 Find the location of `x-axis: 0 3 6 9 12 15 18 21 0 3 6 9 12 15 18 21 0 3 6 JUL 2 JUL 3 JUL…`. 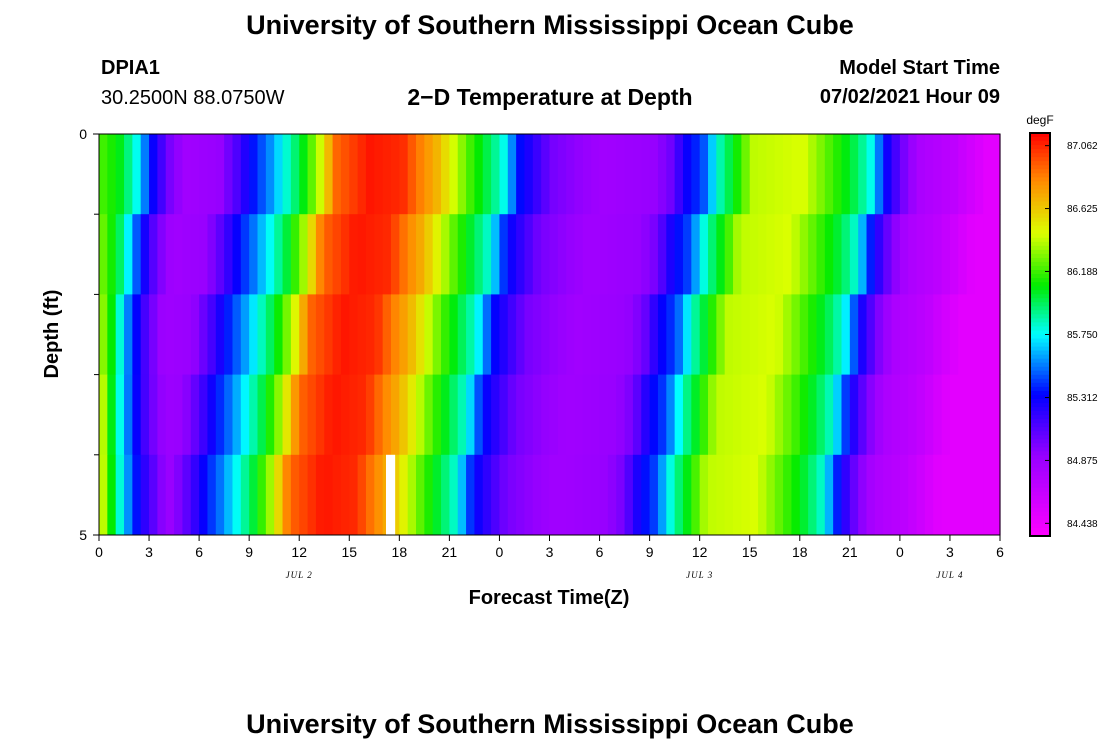

x-axis: 0 3 6 9 12 15 18 21 0 3 6 9 12 15 18 21 0 3 6 JUL 2 JUL 3 JUL… is located at coordinates (549, 557).